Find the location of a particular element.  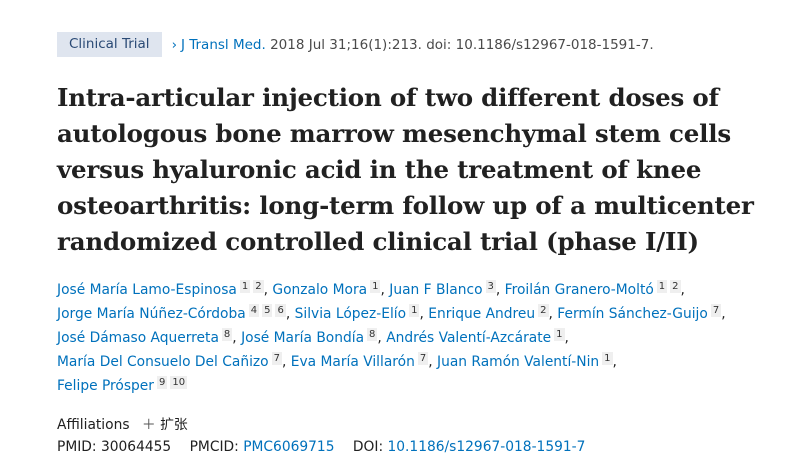

pmcid-link: PMC6069715 is located at coordinates (289, 447).